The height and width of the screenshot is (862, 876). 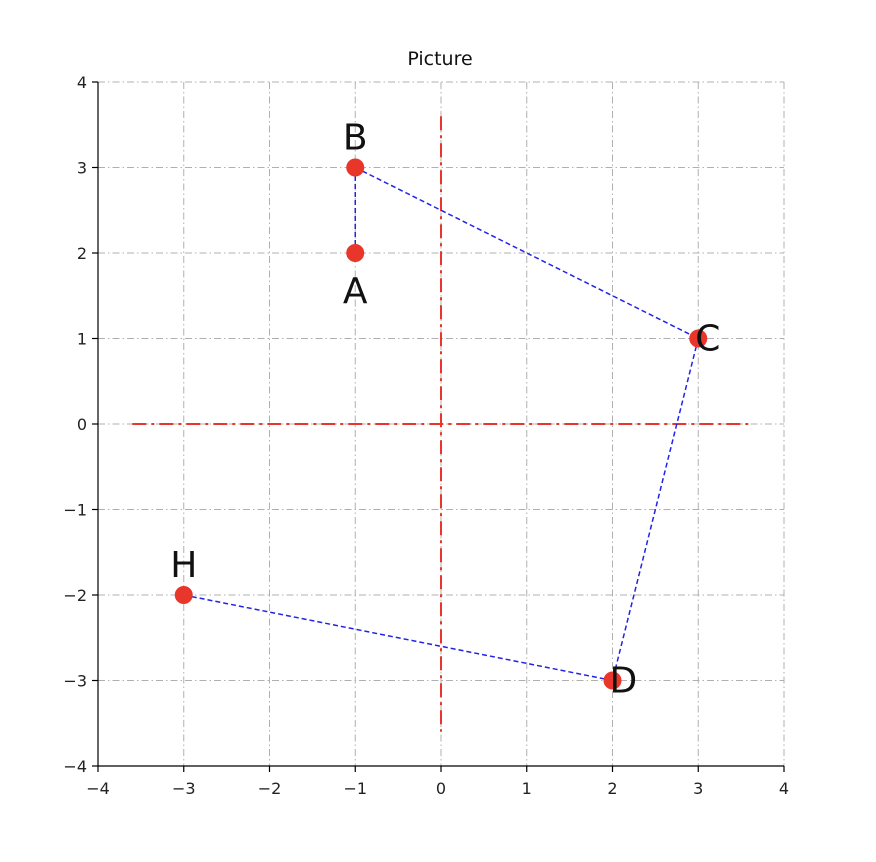 I want to click on point-label-d: D, so click(x=624, y=681).